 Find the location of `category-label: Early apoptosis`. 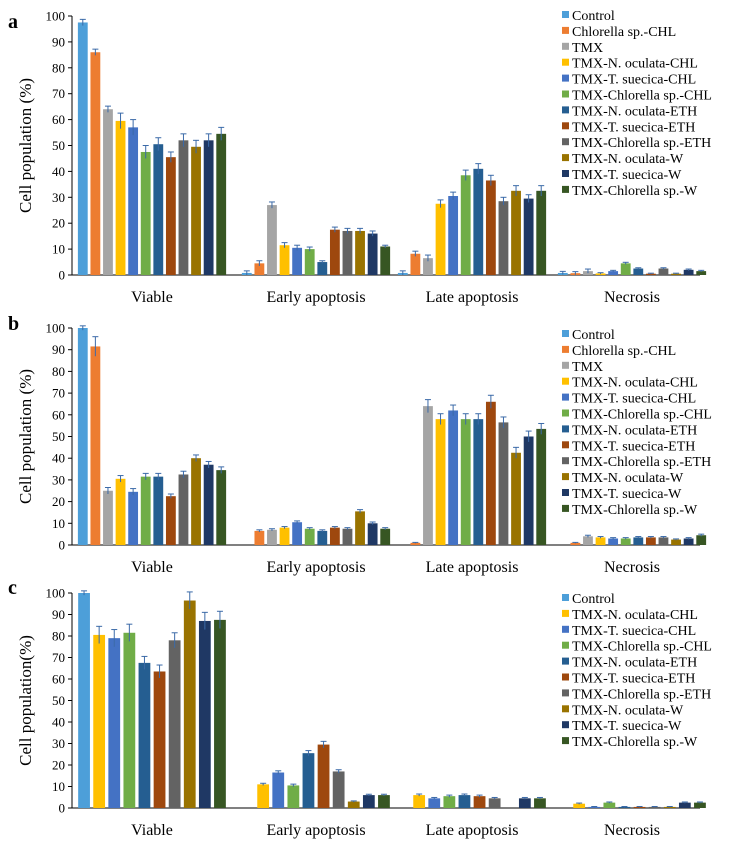

category-label: Early apoptosis is located at coordinates (315, 567).